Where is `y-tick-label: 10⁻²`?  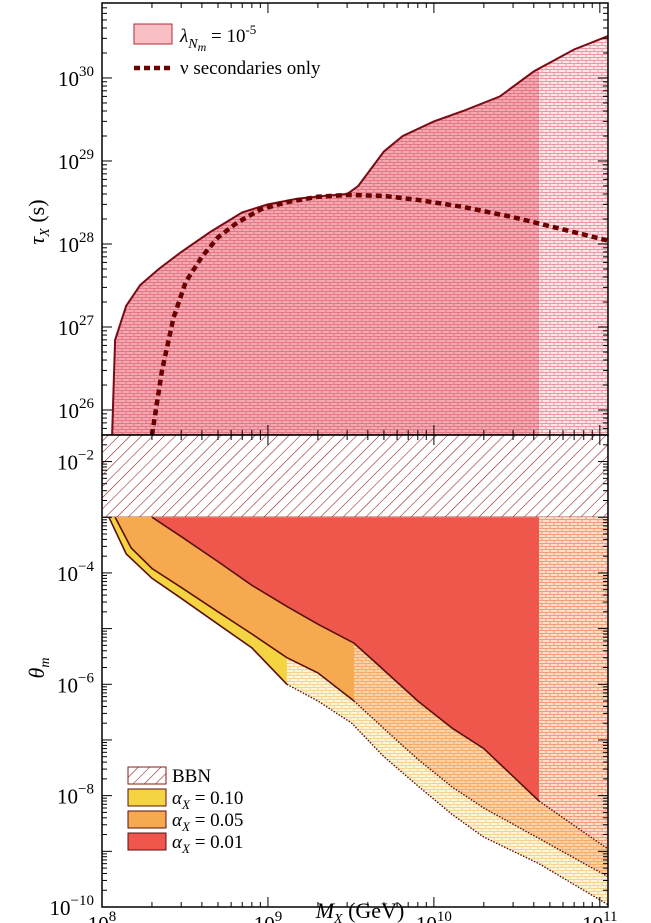 y-tick-label: 10⁻² is located at coordinates (75, 461).